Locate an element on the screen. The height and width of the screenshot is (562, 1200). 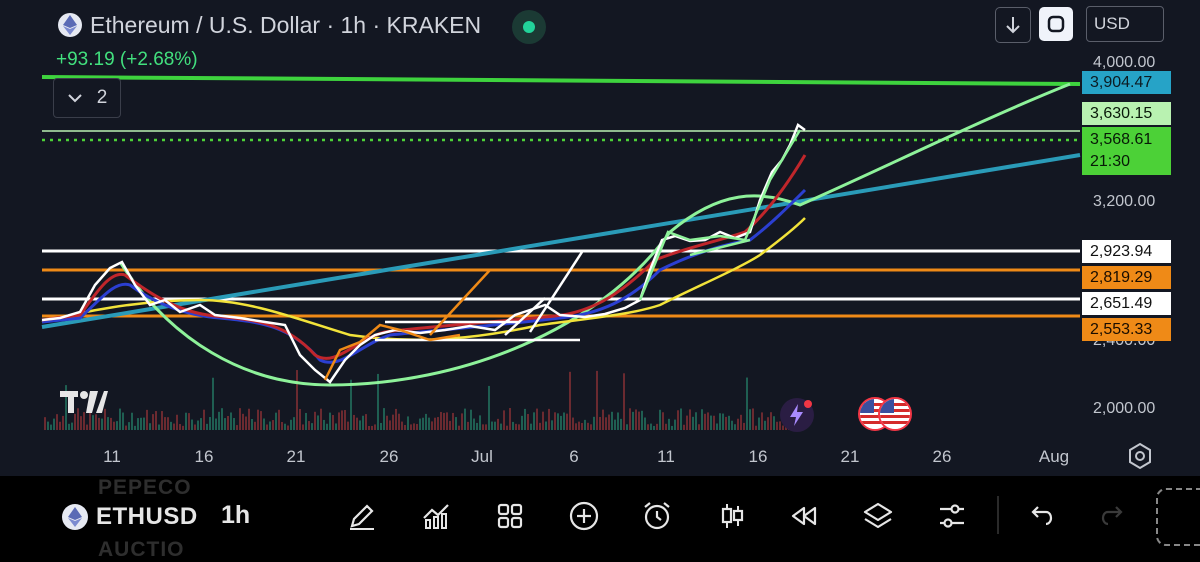
candlestick-icon is located at coordinates (732, 516).